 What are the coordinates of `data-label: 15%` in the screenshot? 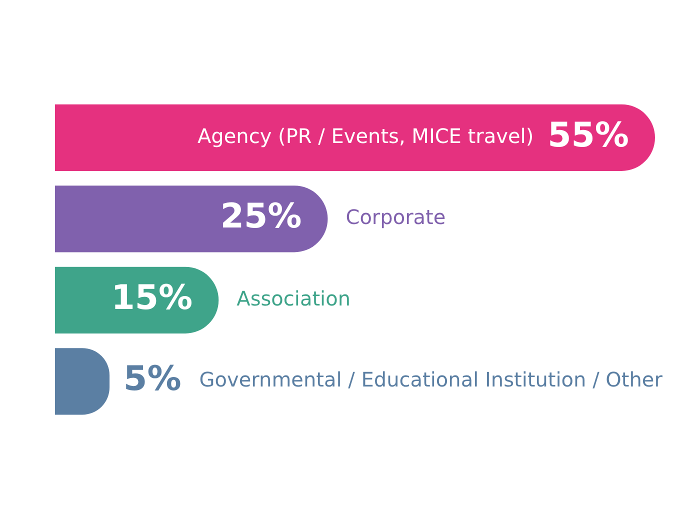 It's located at (152, 298).